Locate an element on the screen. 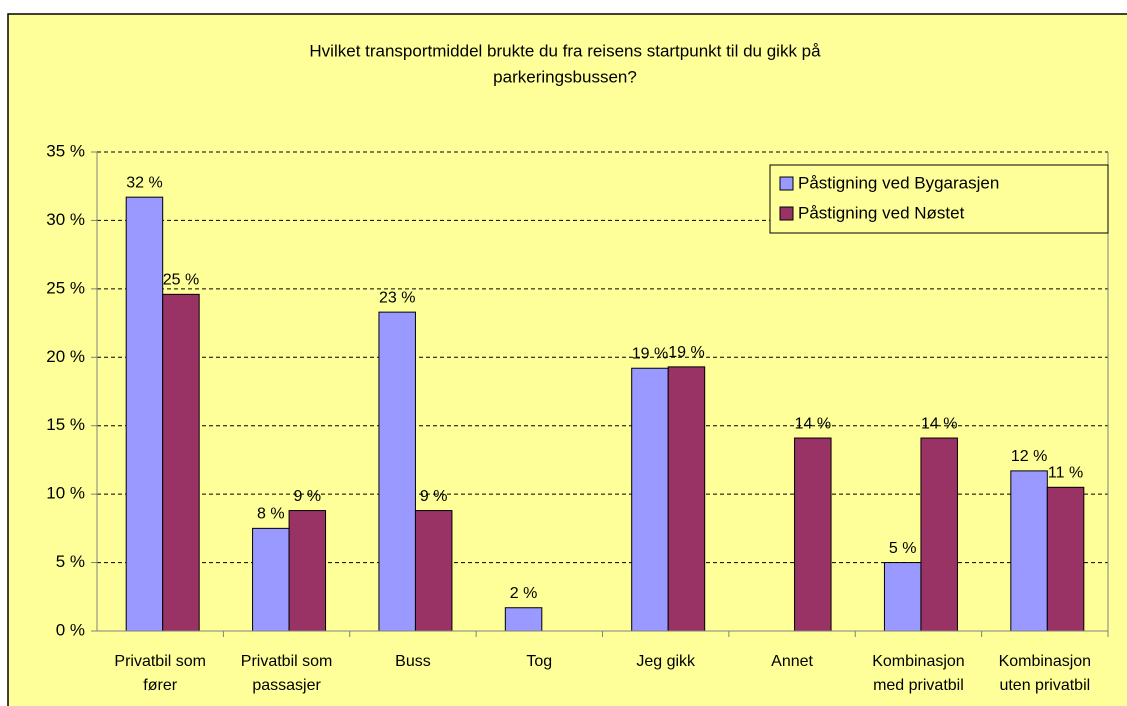 The height and width of the screenshot is (706, 1127). y-tick-label: 0 % is located at coordinates (70, 629).